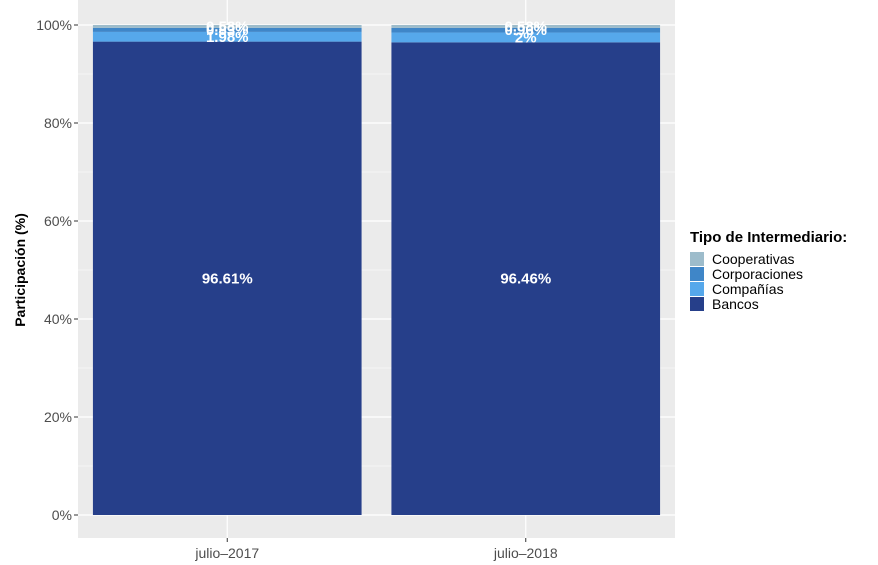 This screenshot has height=565, width=878. What do you see at coordinates (58, 319) in the screenshot?
I see `y-tick-label: 40%` at bounding box center [58, 319].